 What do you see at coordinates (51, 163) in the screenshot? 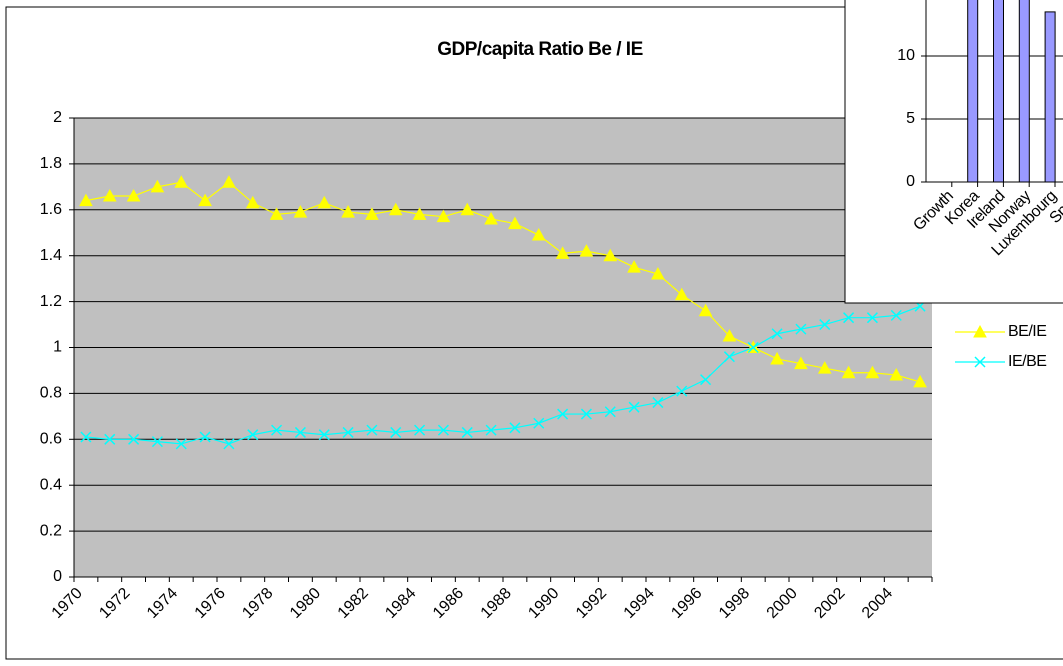
I see `y-tick-label: 1.8` at bounding box center [51, 163].